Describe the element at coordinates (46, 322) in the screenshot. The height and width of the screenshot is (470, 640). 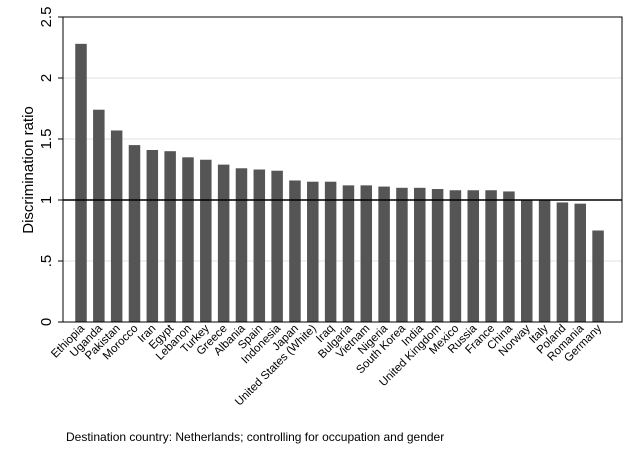
I see `y-tick-label: 0` at that location.